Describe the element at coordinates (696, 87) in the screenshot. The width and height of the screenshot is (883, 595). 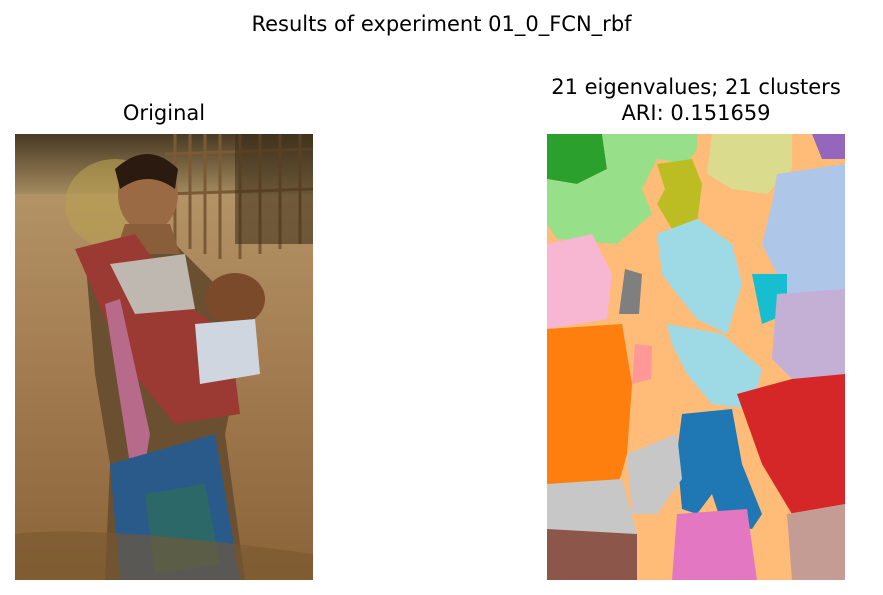
I see `clustering-title-eigenvalues: 21 eigenvalues; 21 clusters` at that location.